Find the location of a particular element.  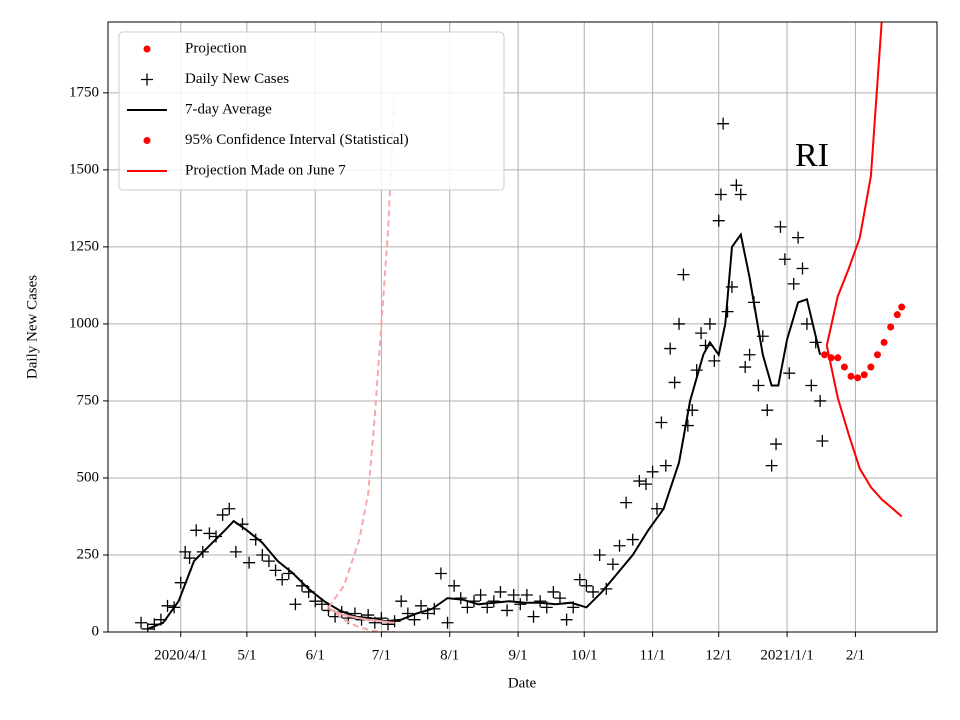

y-tick-label: 1000 is located at coordinates (84, 323).